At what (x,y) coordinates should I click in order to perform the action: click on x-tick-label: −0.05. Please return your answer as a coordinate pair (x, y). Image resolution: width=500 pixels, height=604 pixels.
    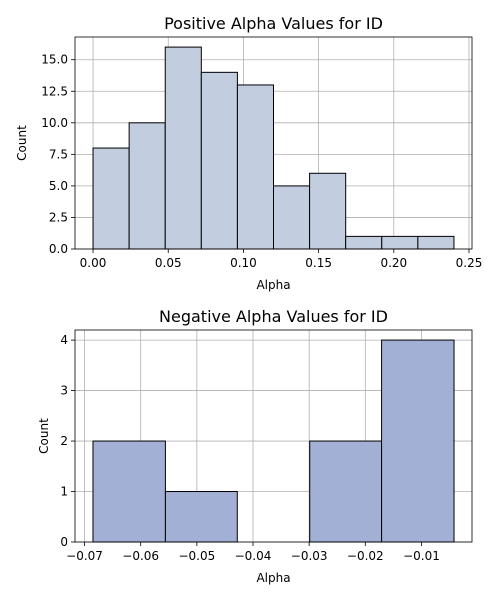
    Looking at the image, I should click on (196, 556).